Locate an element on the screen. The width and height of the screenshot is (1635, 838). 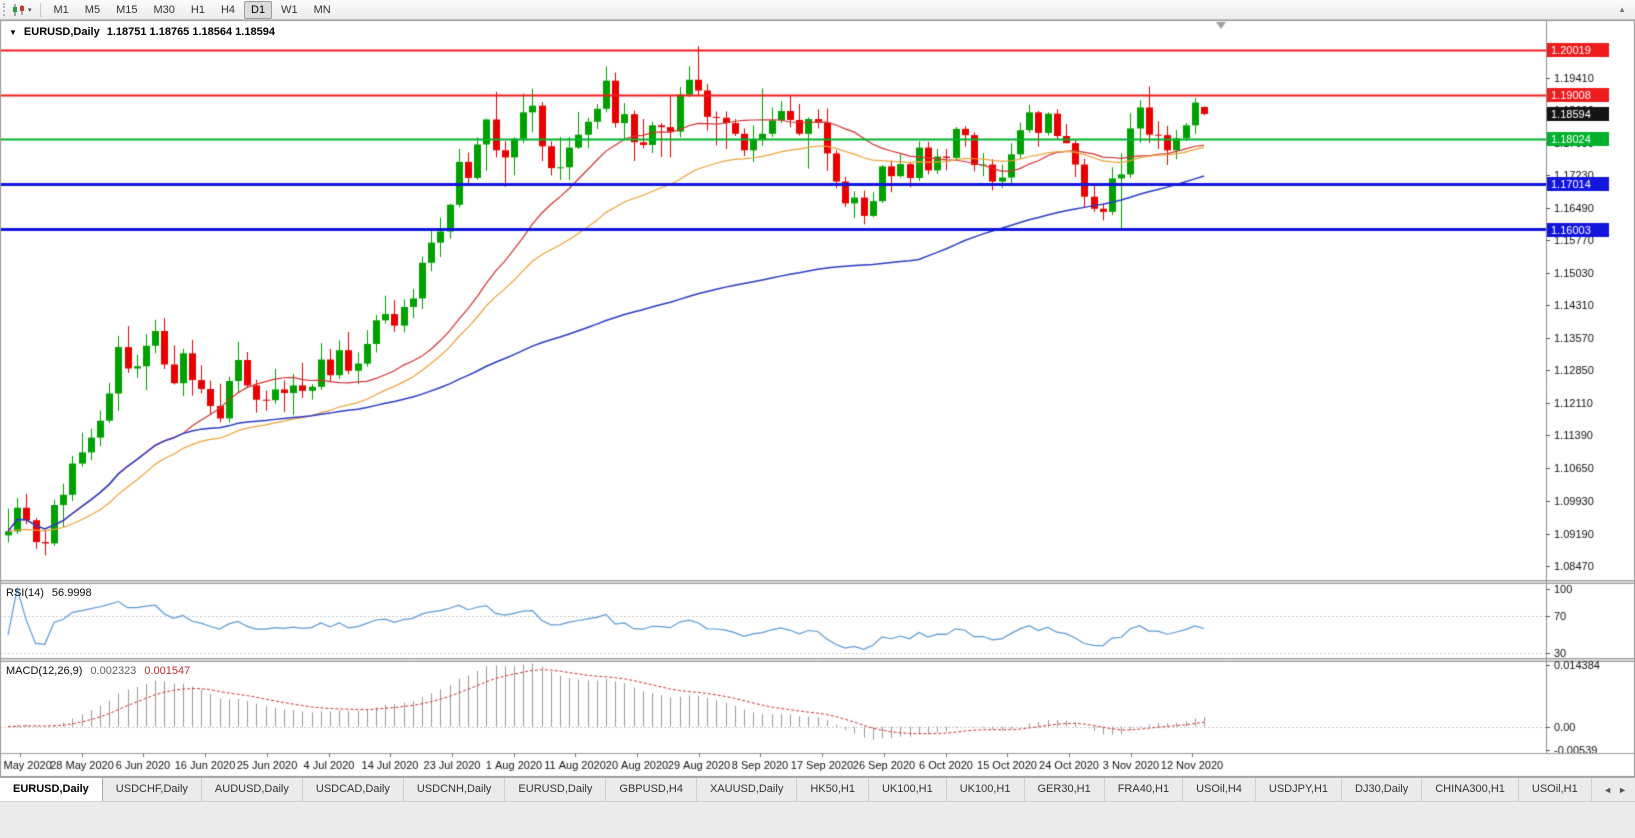
tab-scroll-arrows: ◄ ► is located at coordinates (1615, 789).